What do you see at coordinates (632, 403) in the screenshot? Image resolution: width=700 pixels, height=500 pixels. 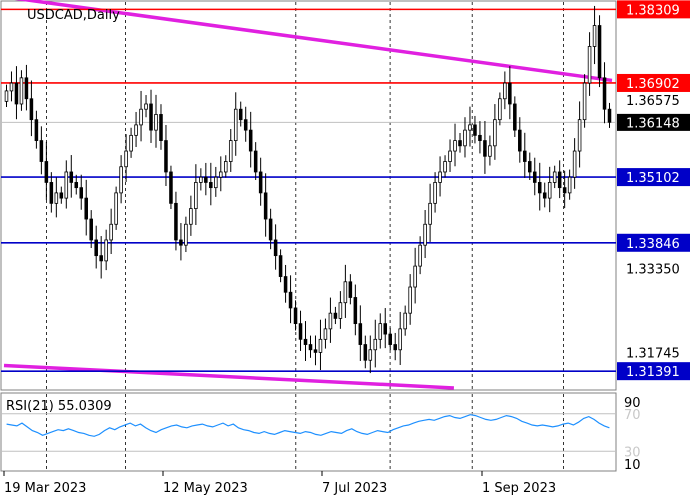 I see `rsi-axis-label-0: 90` at bounding box center [632, 403].